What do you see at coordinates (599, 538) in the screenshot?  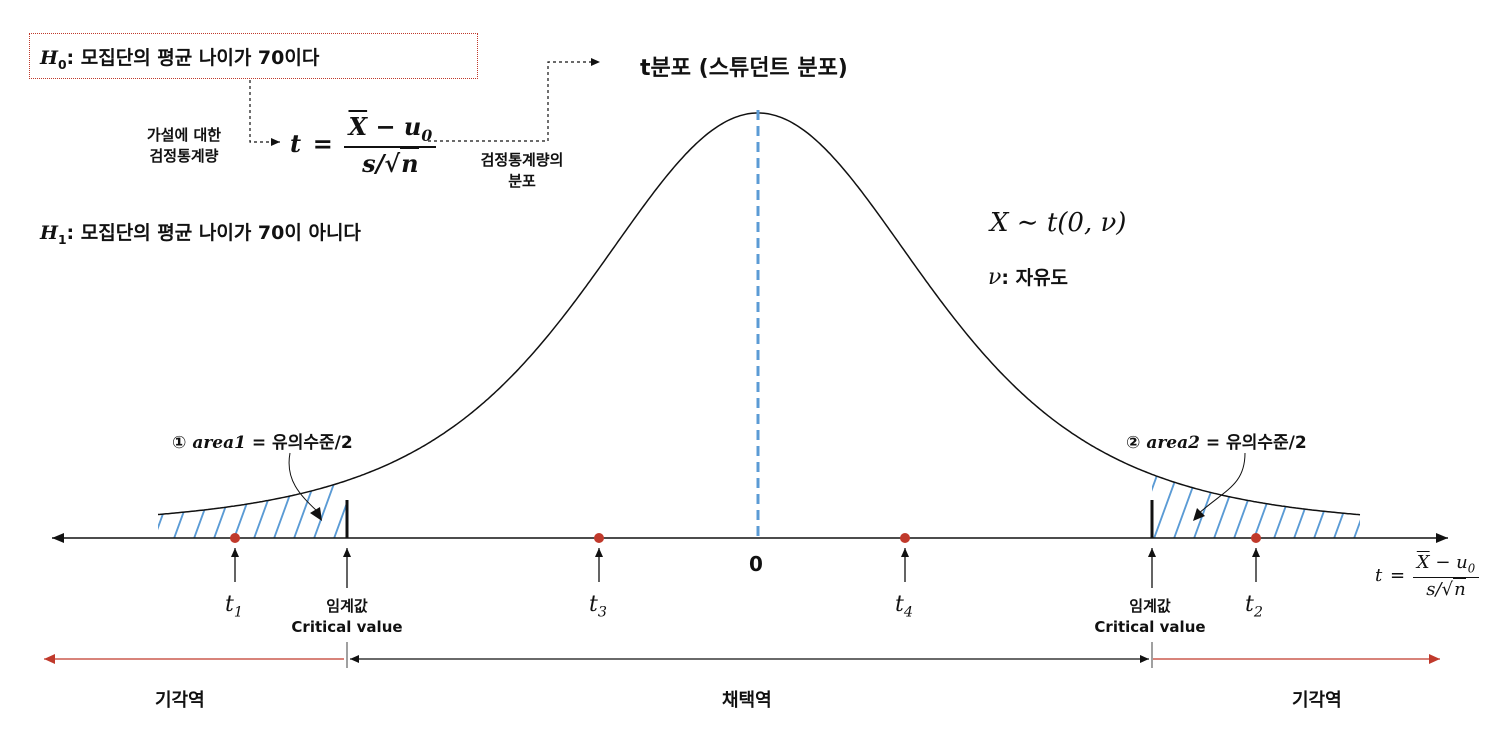 I see `point-t3` at bounding box center [599, 538].